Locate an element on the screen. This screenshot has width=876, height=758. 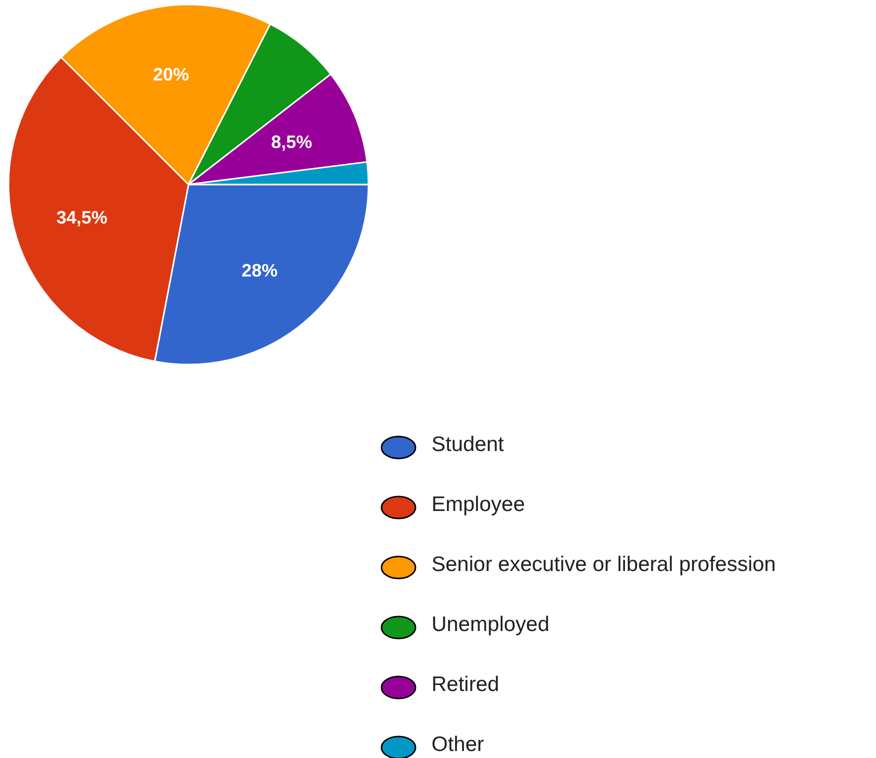
data-label: 20% is located at coordinates (171, 74).